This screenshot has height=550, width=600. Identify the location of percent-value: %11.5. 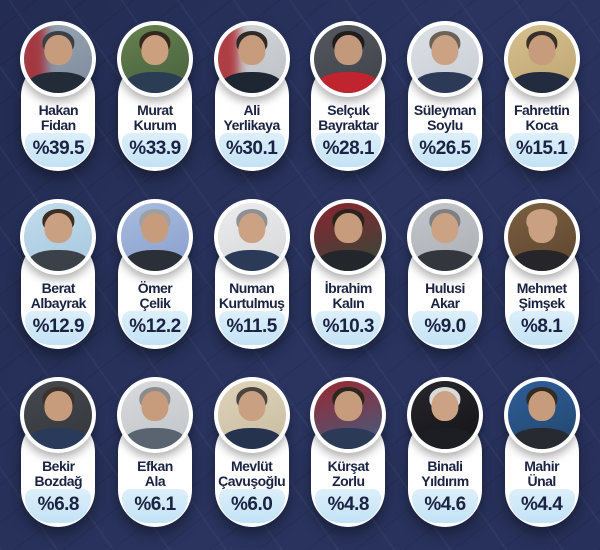
(251, 326).